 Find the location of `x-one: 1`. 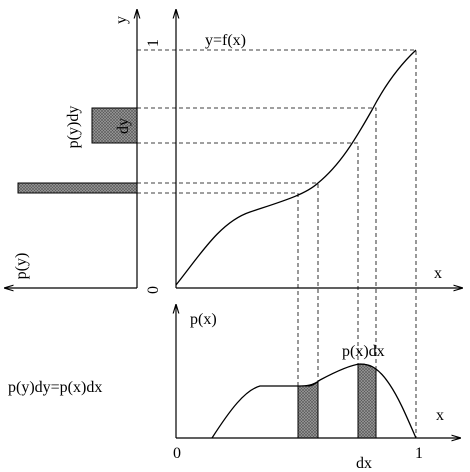

x-one: 1 is located at coordinates (419, 453).